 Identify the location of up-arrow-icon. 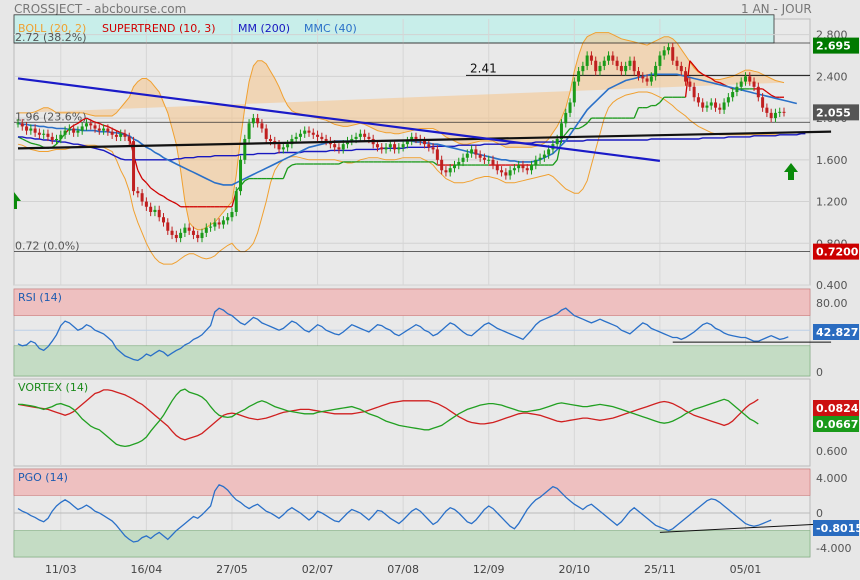
(17, 200).